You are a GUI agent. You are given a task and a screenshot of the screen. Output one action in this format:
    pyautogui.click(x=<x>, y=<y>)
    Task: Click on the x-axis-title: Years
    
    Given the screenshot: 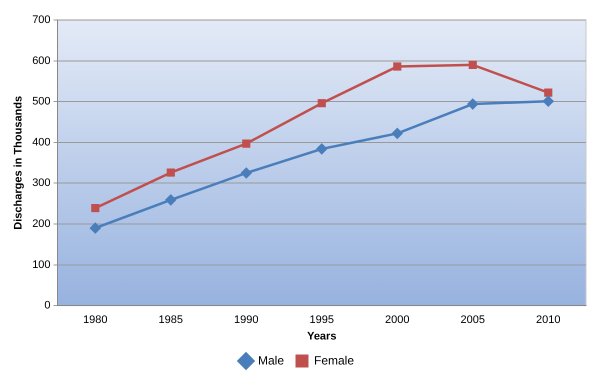 What is the action you would take?
    pyautogui.click(x=321, y=336)
    